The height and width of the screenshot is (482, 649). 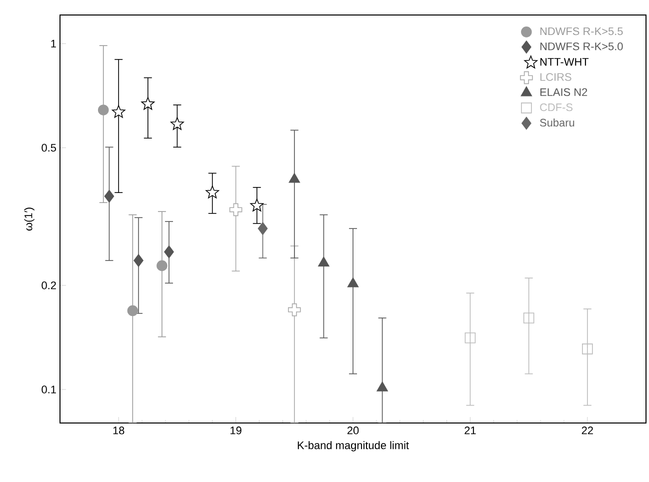 What do you see at coordinates (236, 430) in the screenshot?
I see `x-tick-label: 19` at bounding box center [236, 430].